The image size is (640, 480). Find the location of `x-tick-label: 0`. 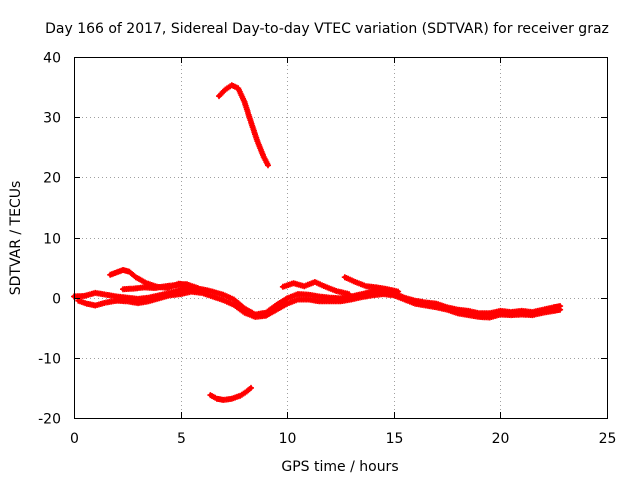

x-tick-label: 0 is located at coordinates (74, 439).